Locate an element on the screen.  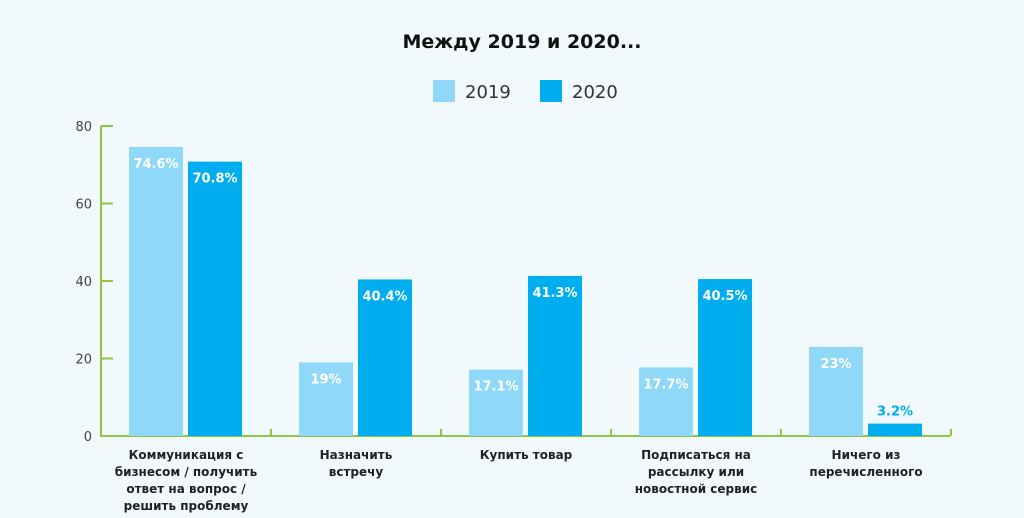
x-category-label: Купить товар is located at coordinates (526, 455).